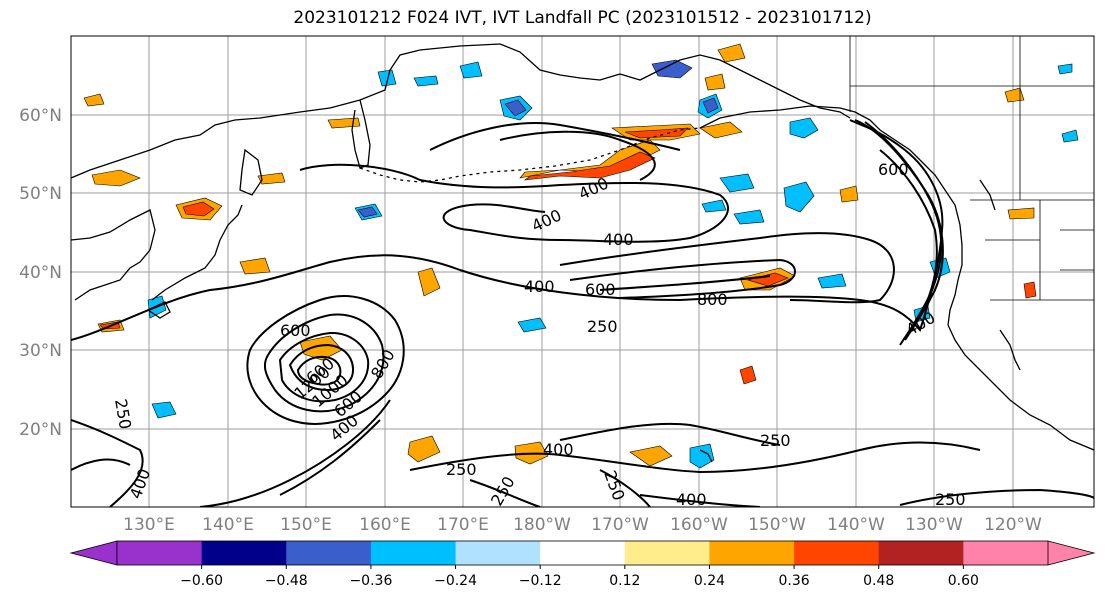 Image resolution: width=1105 pixels, height=601 pixels. I want to click on colorbar-tick-label: −0.36, so click(370, 581).